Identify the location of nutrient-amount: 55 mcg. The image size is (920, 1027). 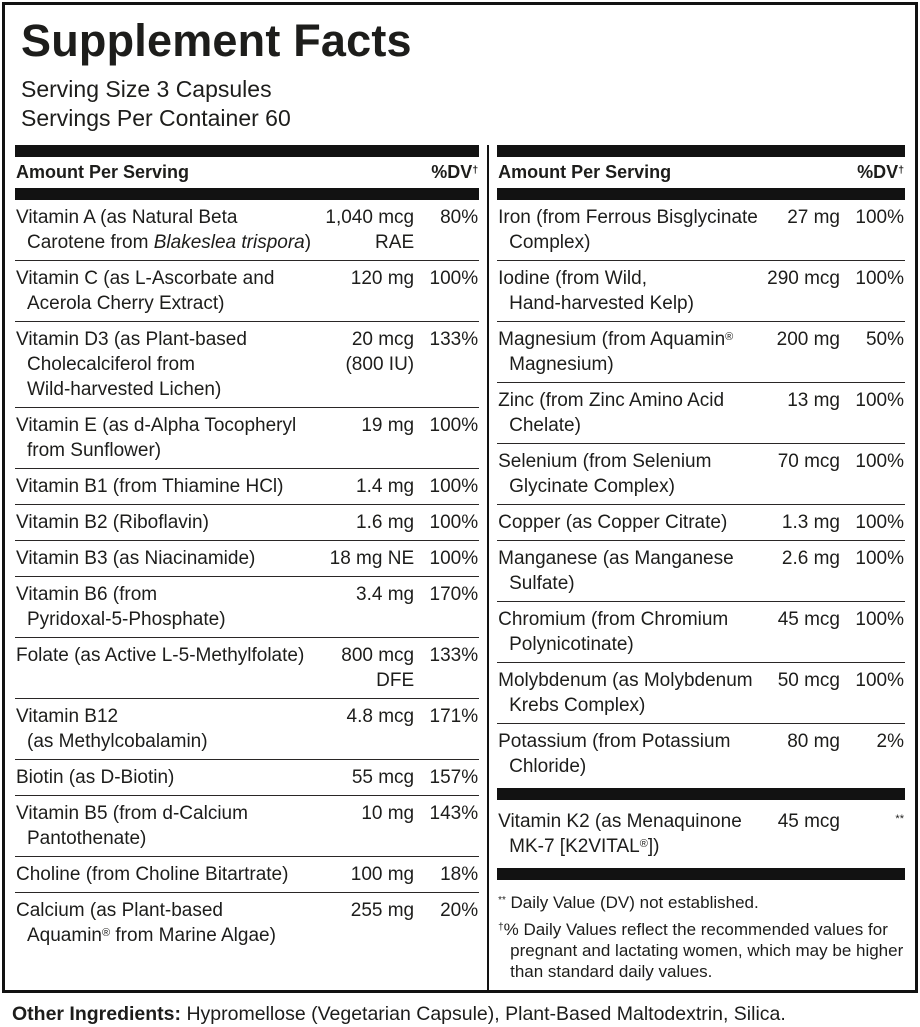
(383, 777).